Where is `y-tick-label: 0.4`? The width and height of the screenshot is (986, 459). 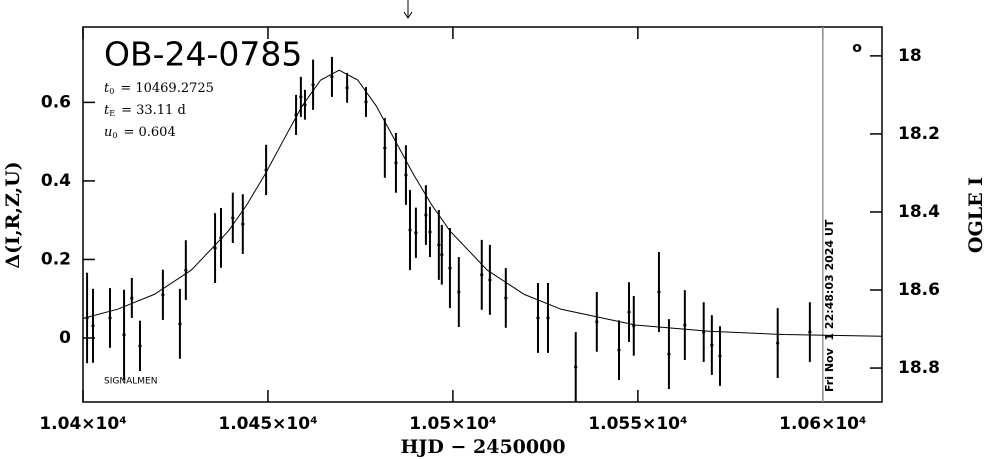
y-tick-label: 0.4 is located at coordinates (56, 181).